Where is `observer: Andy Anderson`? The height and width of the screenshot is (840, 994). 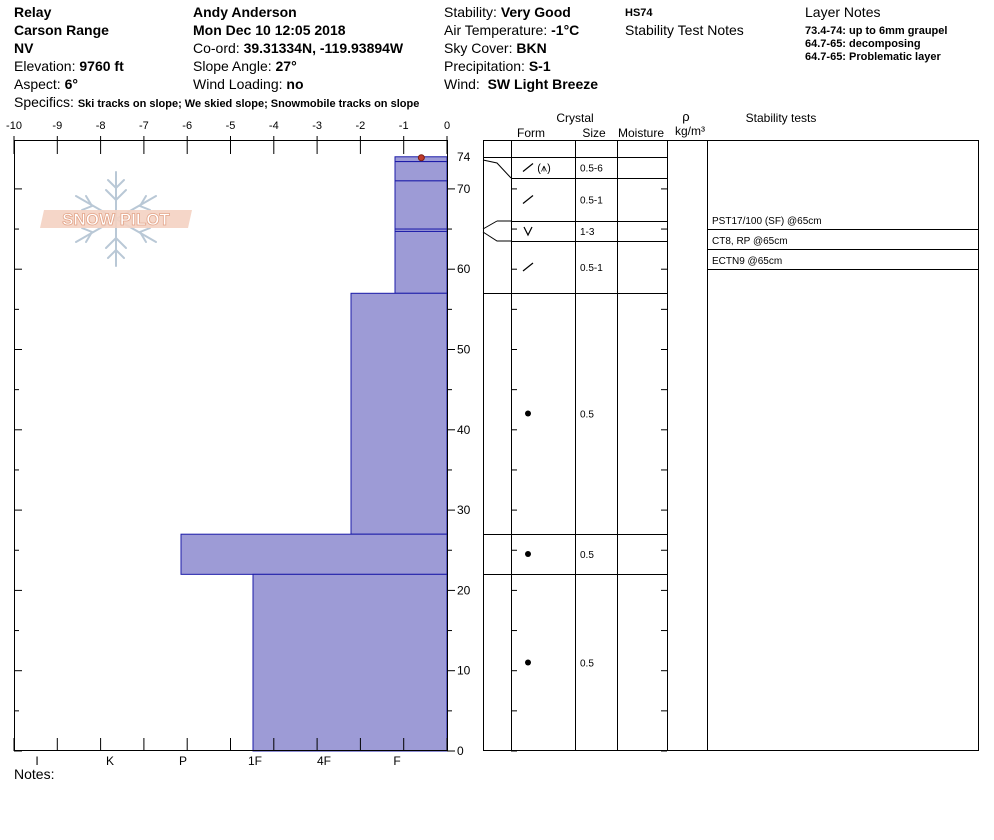 observer: Andy Anderson is located at coordinates (245, 12).